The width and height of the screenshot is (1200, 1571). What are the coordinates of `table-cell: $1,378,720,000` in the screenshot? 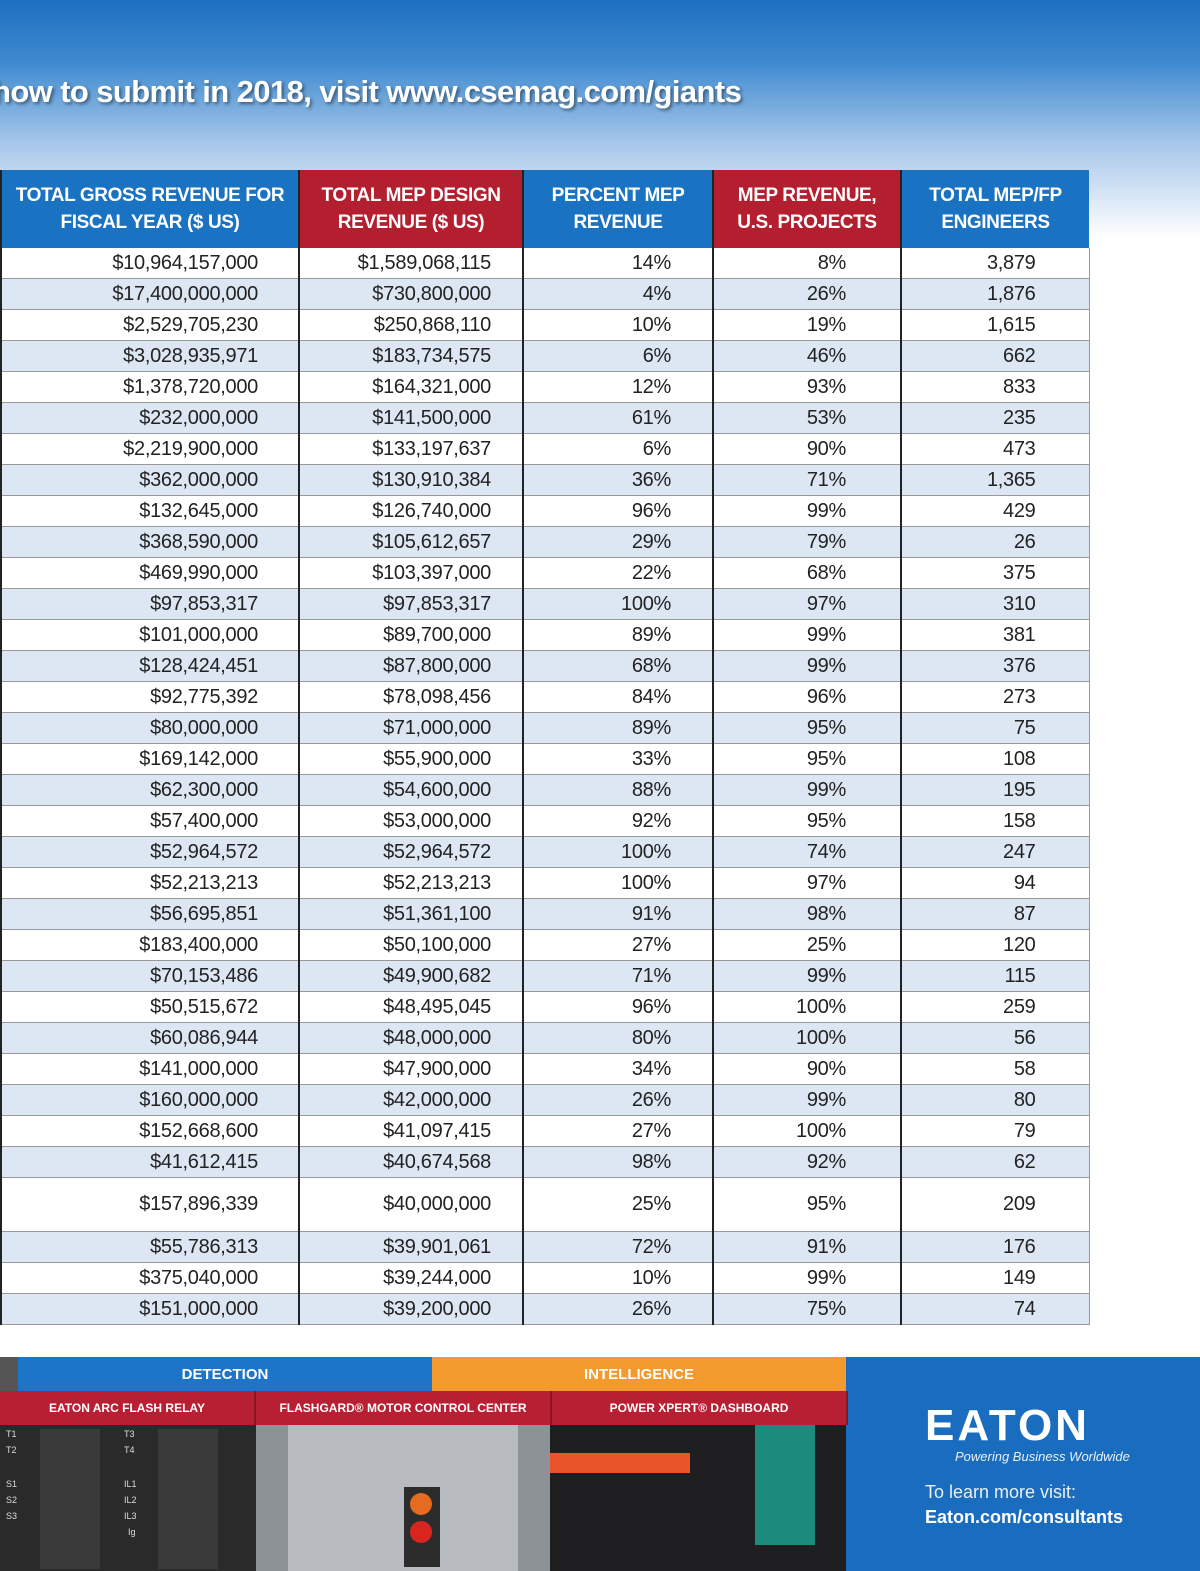 It's located at (149, 387).